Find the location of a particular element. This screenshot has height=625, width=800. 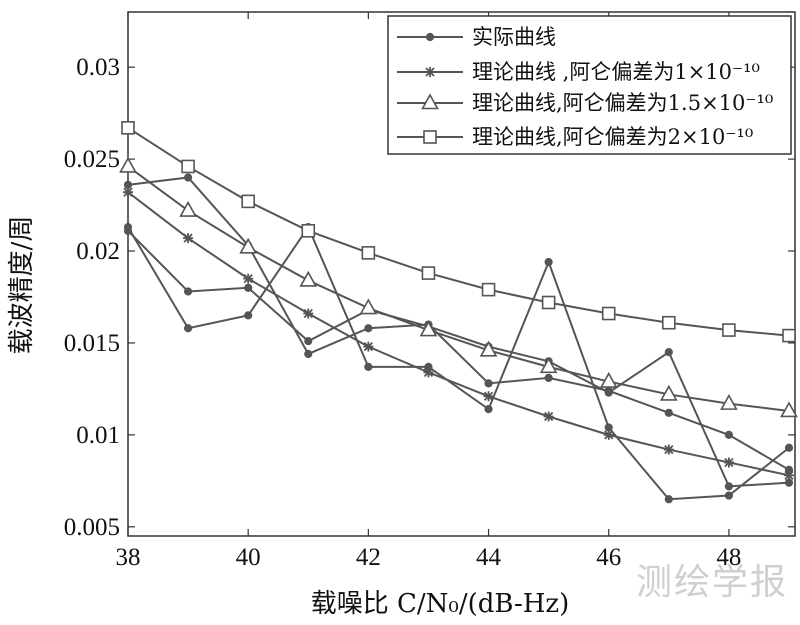

legend-label: 理论曲线,阿仑偏差为2×10⁻¹⁰ is located at coordinates (612, 137).